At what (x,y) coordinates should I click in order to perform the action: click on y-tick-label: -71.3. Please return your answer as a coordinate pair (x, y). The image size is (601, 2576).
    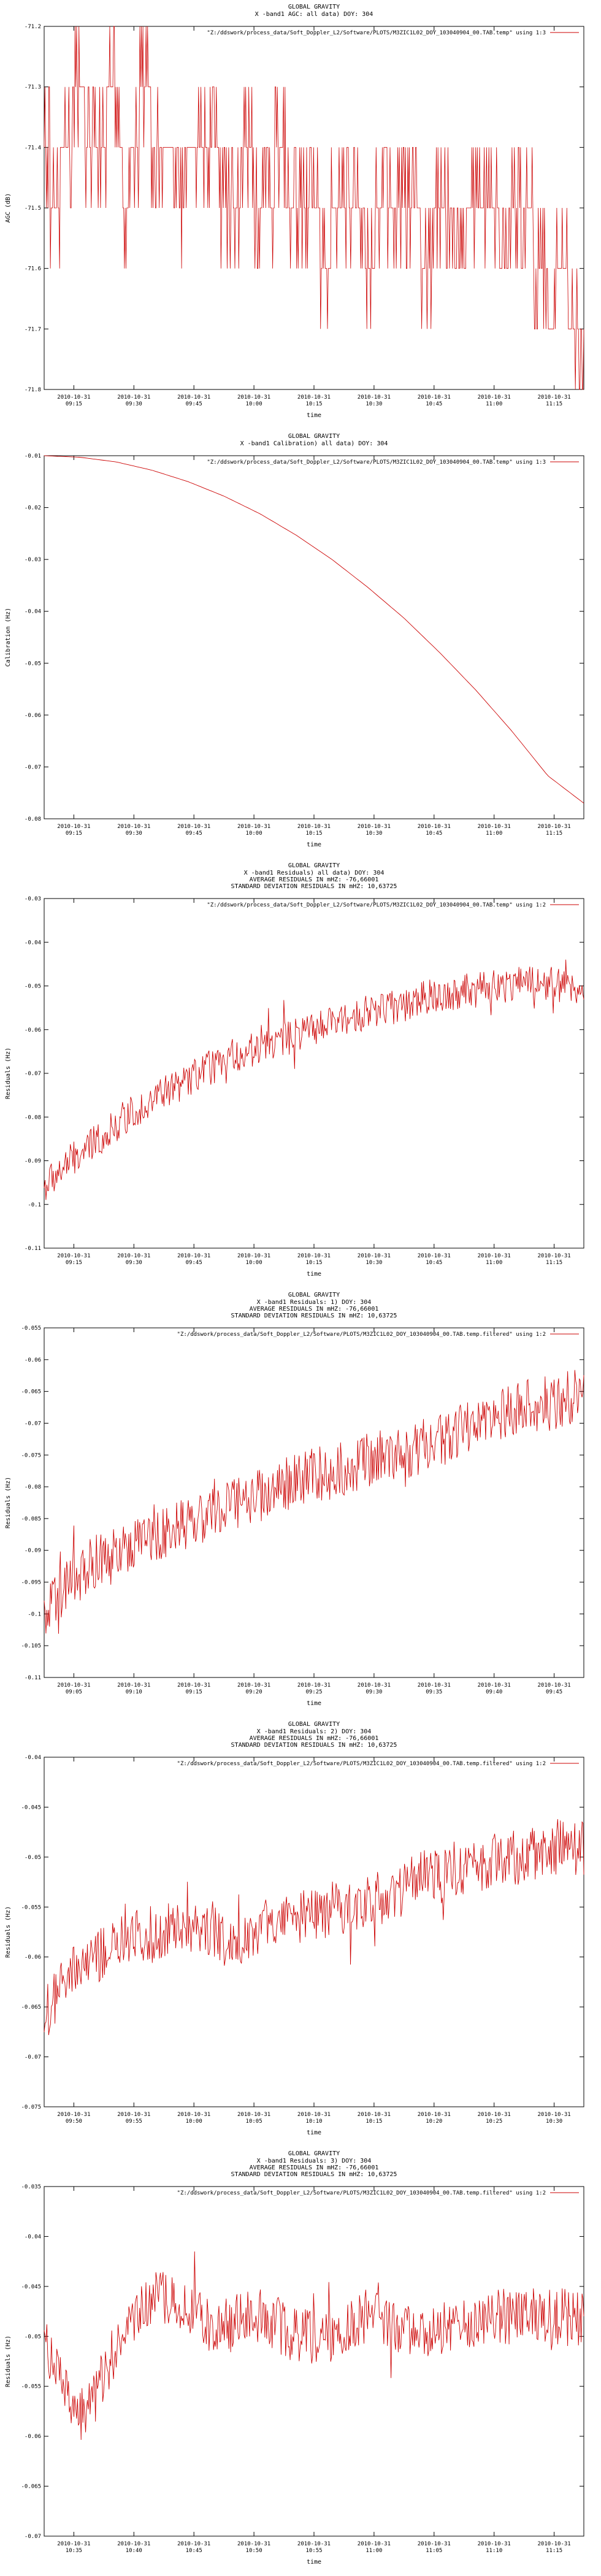
    Looking at the image, I should click on (33, 88).